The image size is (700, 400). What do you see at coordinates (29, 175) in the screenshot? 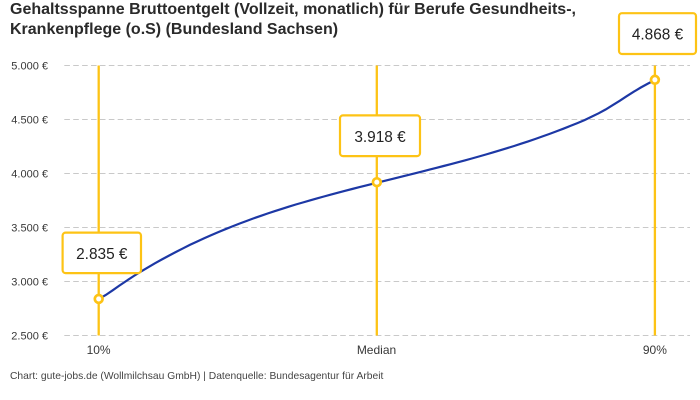
I see `svg-text: 4.000 €` at bounding box center [29, 175].